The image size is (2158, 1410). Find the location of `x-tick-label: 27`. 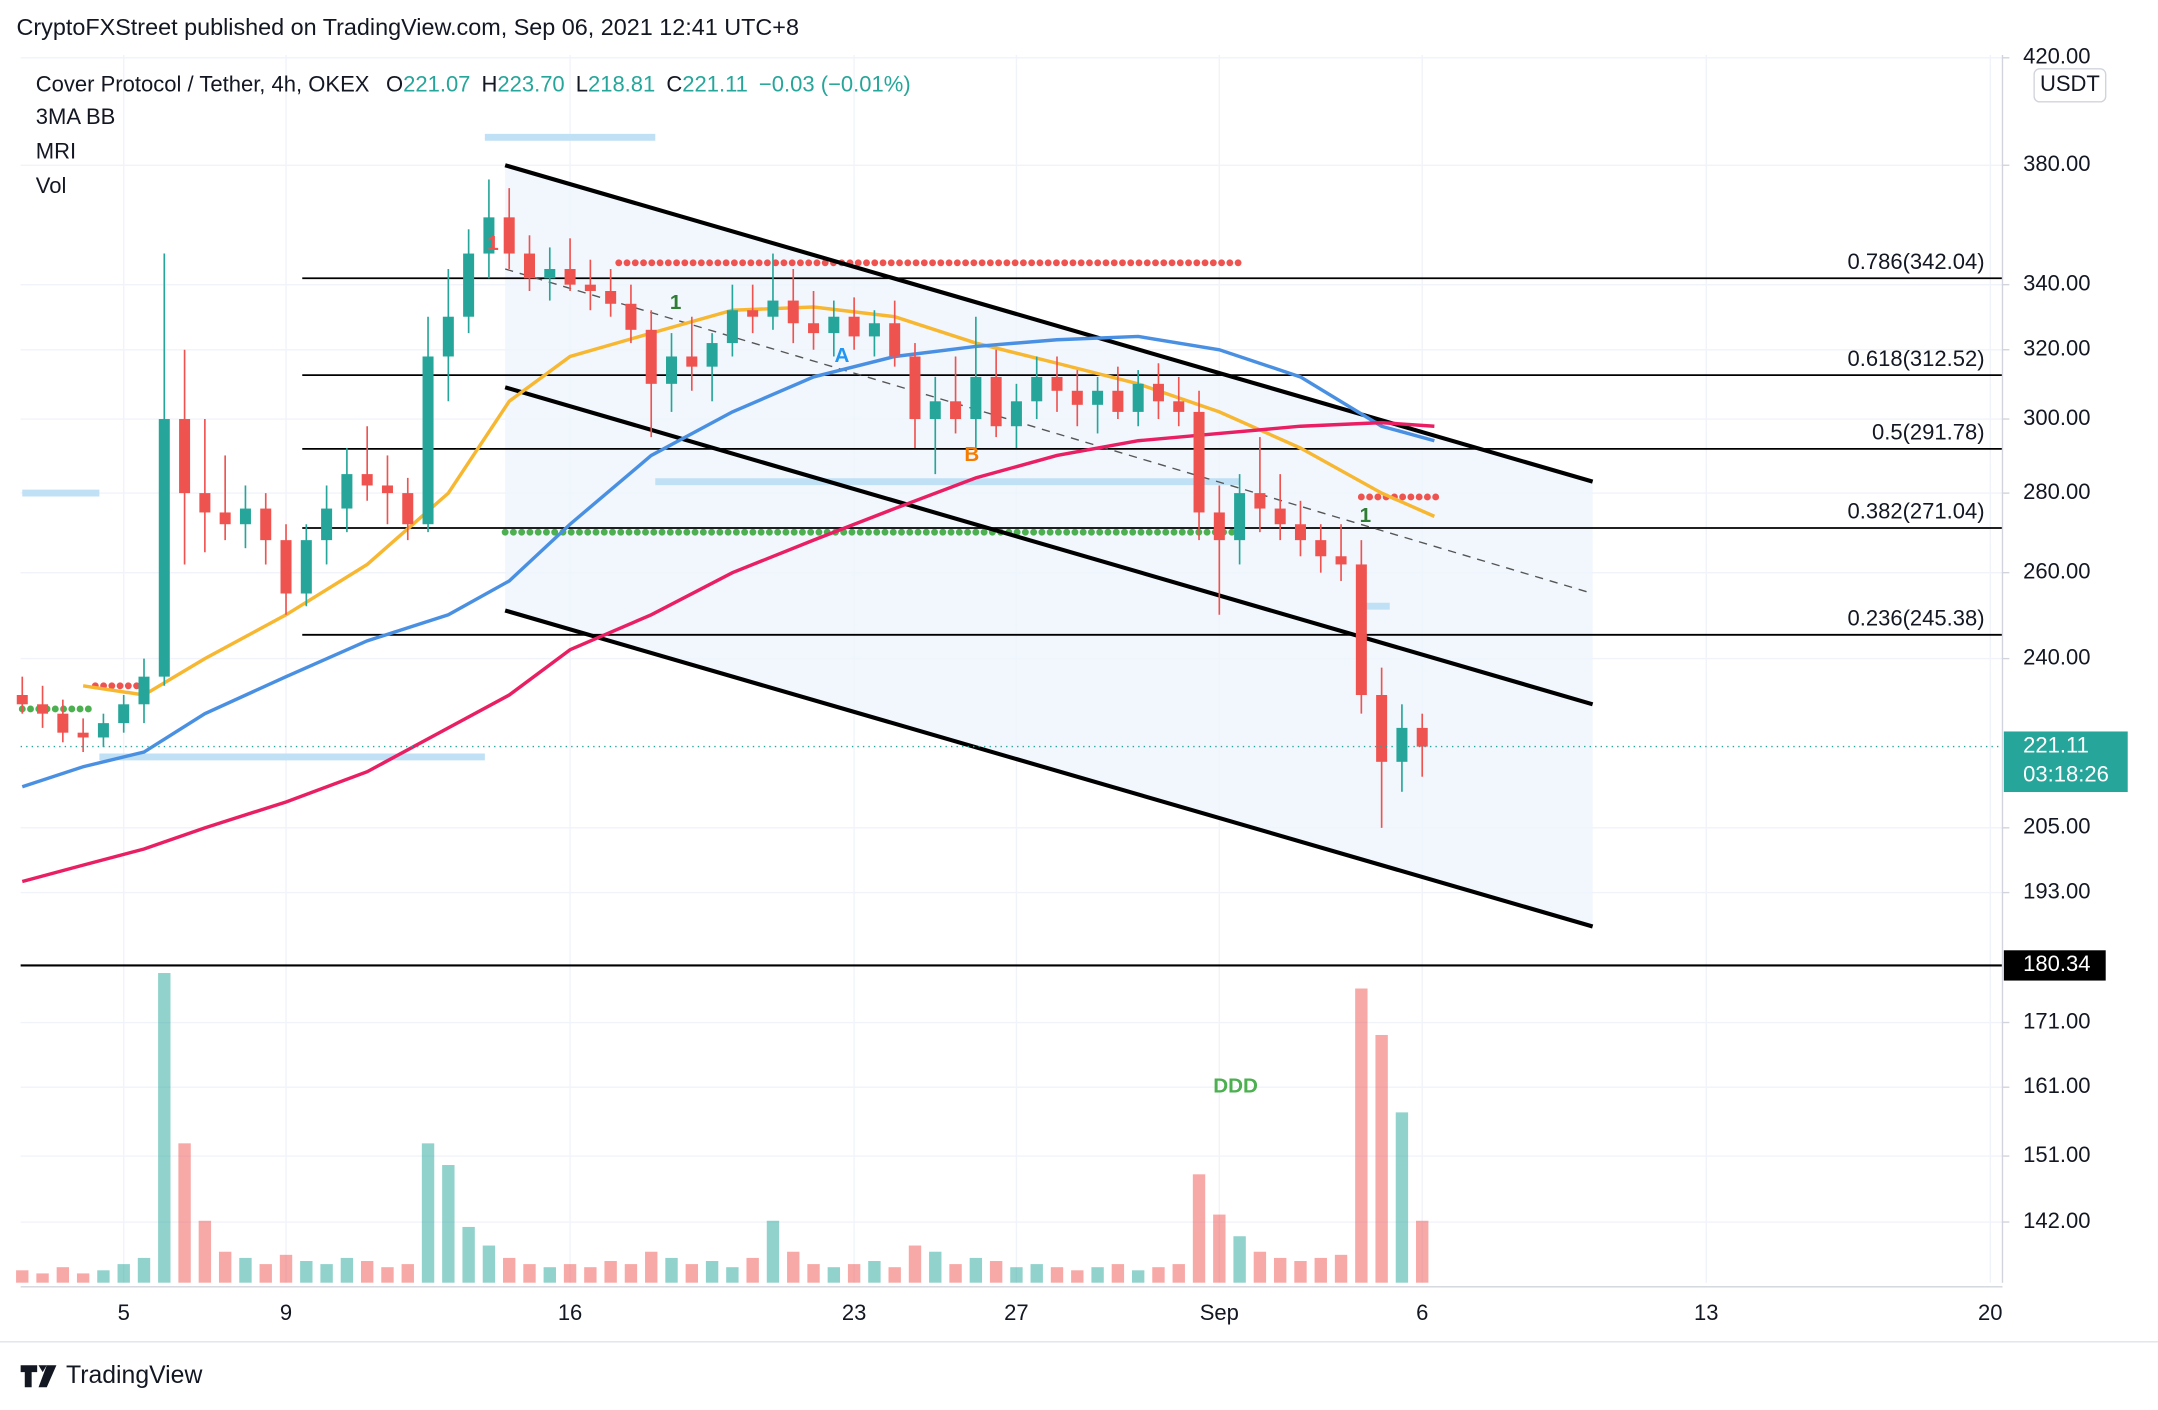

x-tick-label: 27 is located at coordinates (1016, 1312).